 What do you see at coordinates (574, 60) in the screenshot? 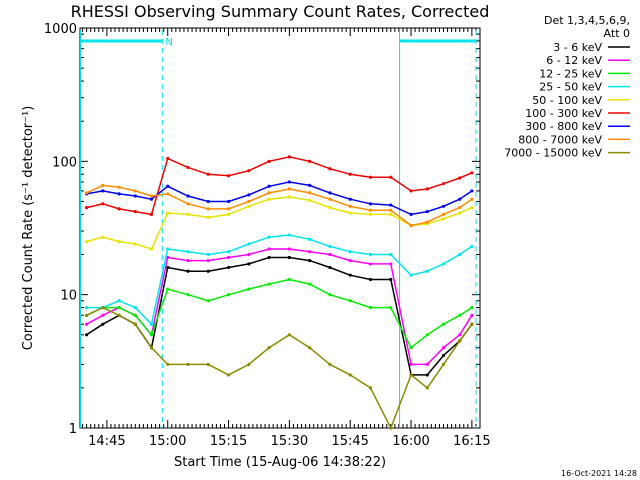
I see `legend-label: 6 - 12 keV` at bounding box center [574, 60].